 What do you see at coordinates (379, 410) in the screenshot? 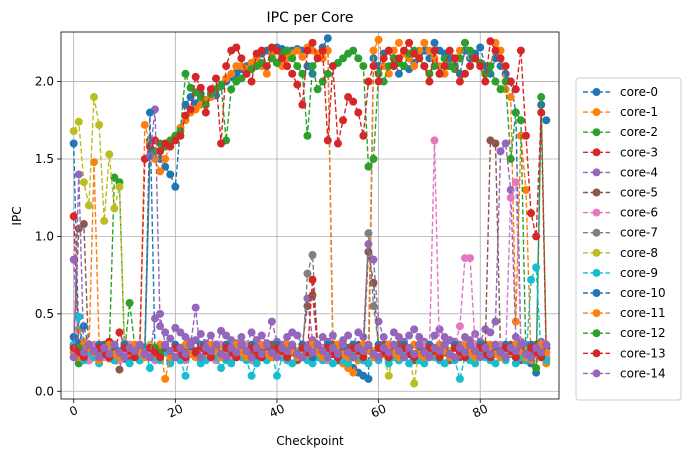
I see `x-tick-label: 60` at bounding box center [379, 410].